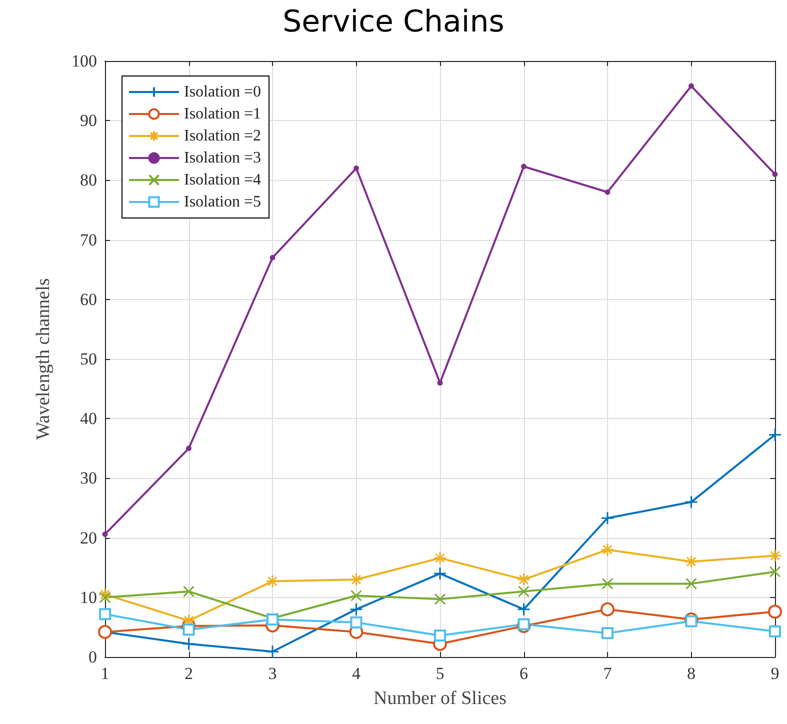 The image size is (787, 724). Describe the element at coordinates (223, 136) in the screenshot. I see `legend-label: Isolation =2` at that location.